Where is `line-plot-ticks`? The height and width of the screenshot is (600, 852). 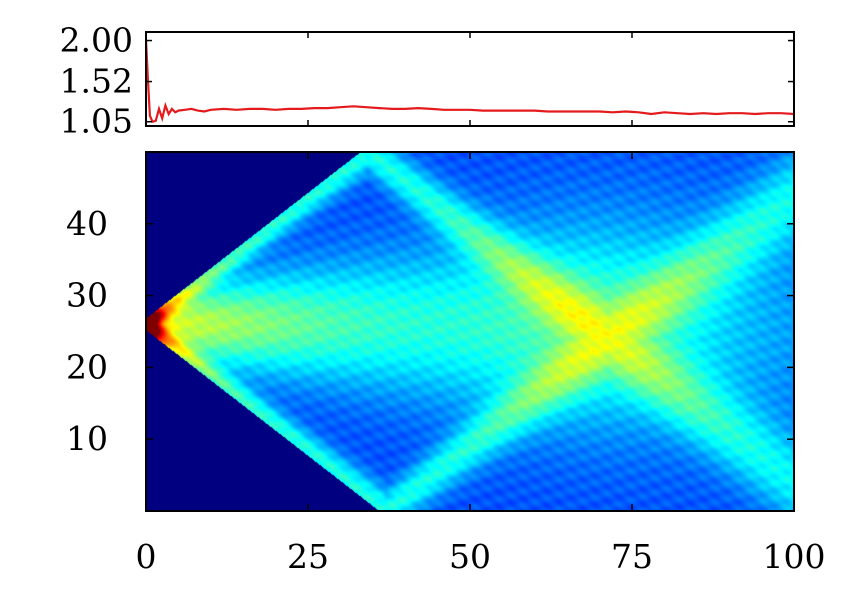 line-plot-ticks is located at coordinates (470, 79).